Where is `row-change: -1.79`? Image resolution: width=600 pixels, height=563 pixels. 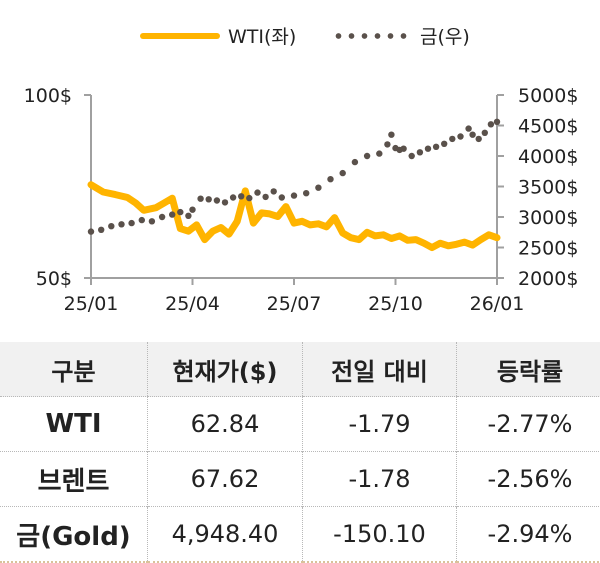
row-change: -1.79 is located at coordinates (380, 424).